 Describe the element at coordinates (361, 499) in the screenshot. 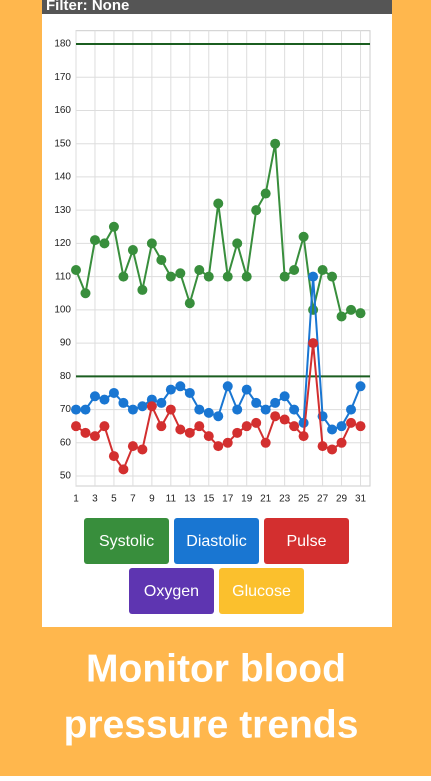

I see `x-tick-label: 31` at that location.